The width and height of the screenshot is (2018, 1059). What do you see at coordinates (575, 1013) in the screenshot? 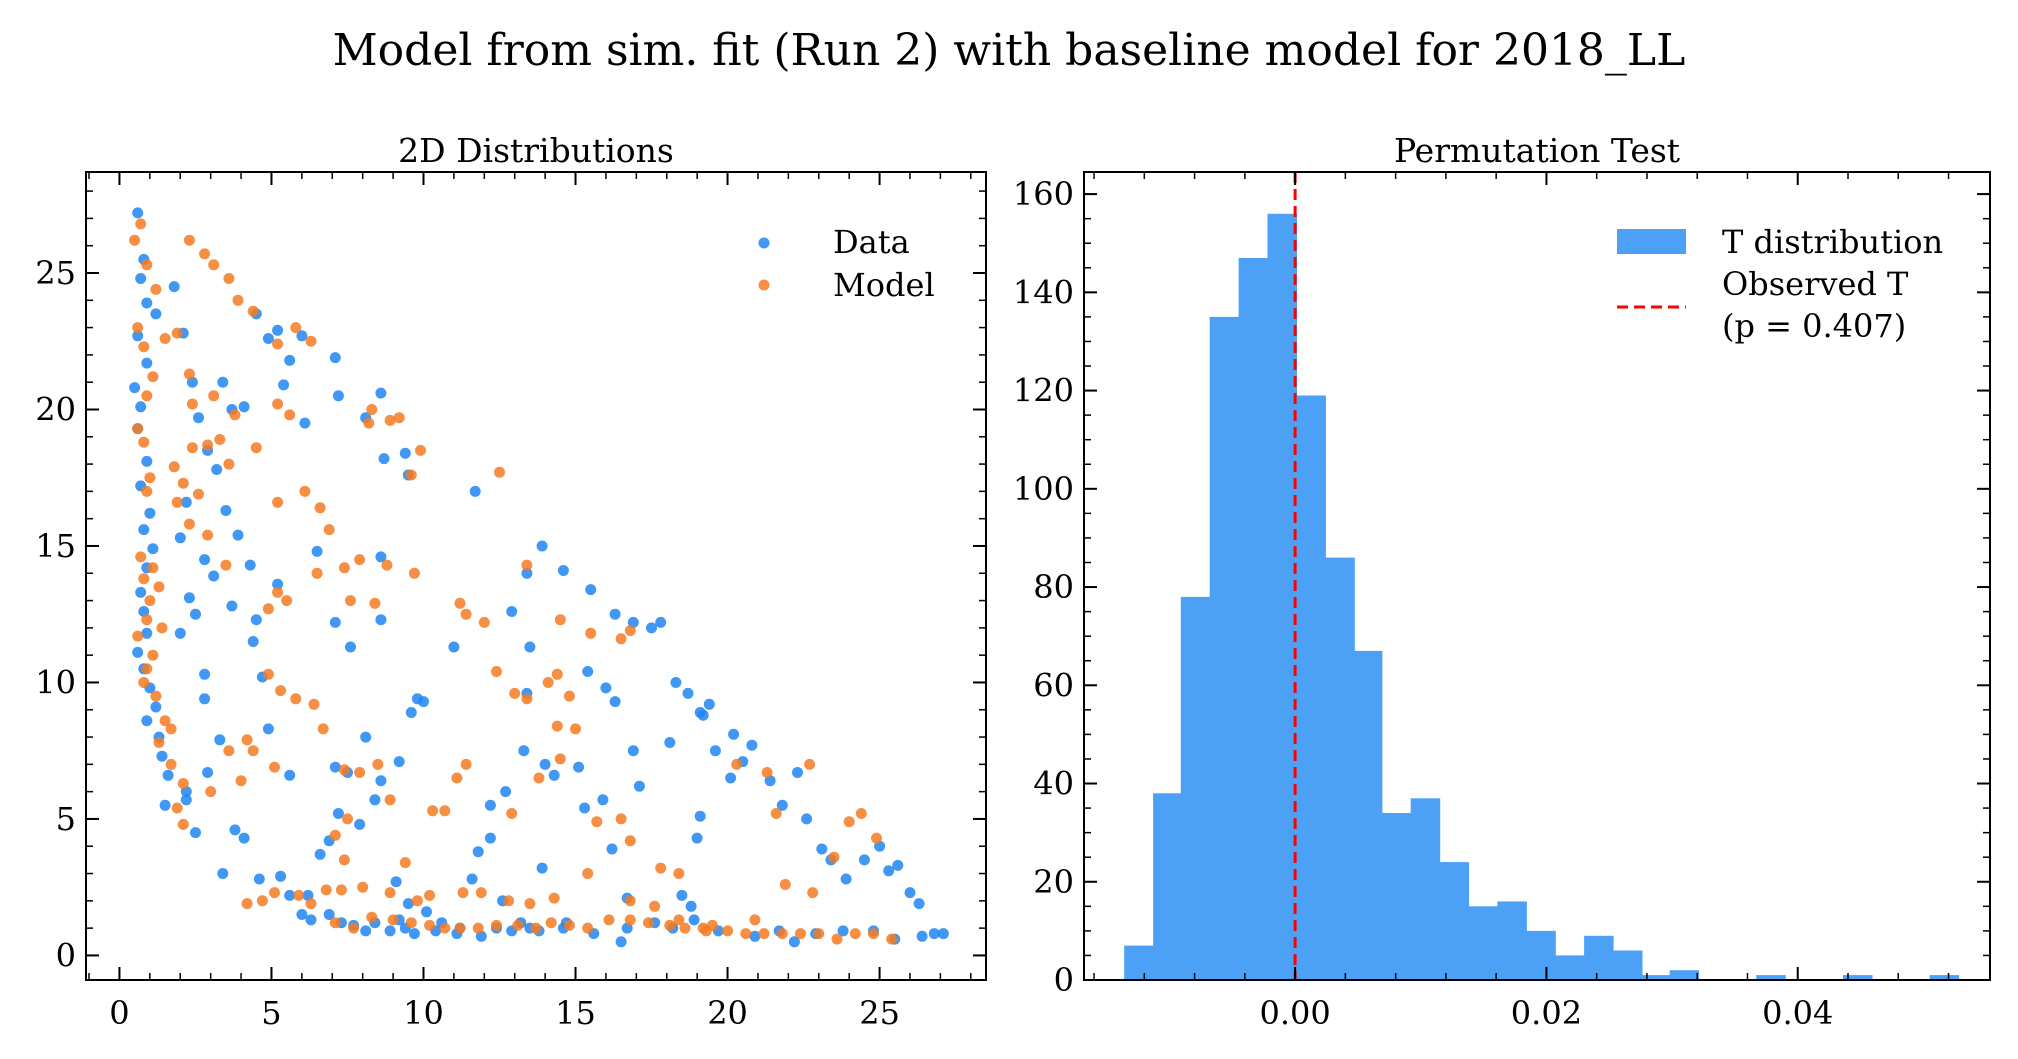
I see `x-tick-label: 15` at bounding box center [575, 1013].